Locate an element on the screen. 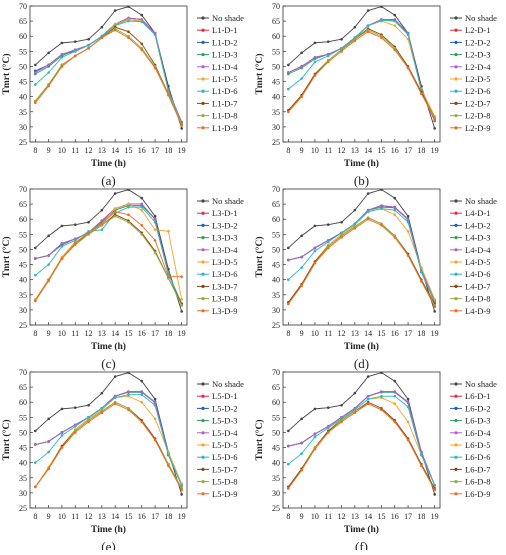  x-tick-label: 9 is located at coordinates (302, 150).